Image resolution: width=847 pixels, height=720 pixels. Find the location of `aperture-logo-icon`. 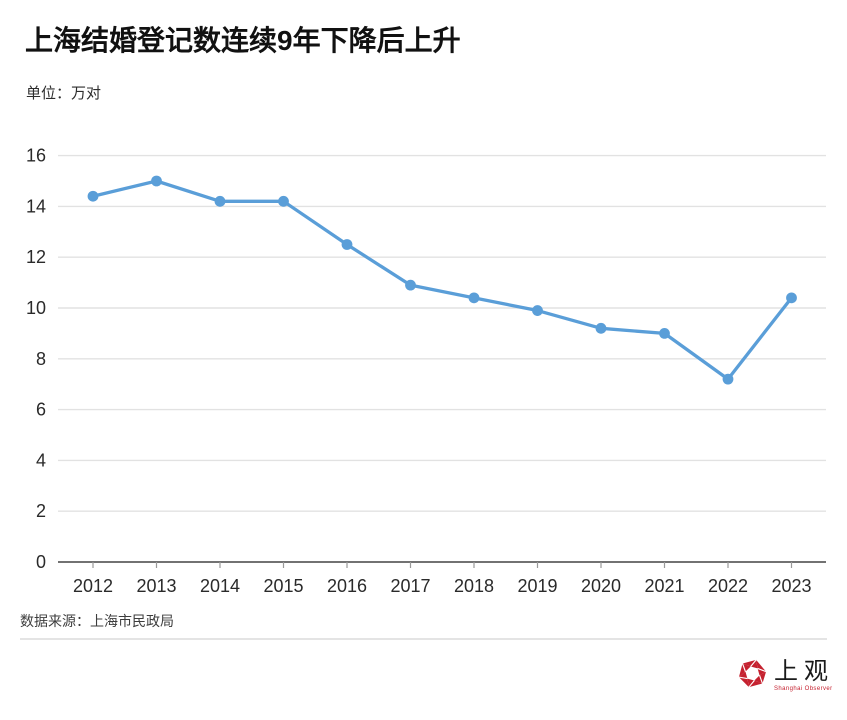

aperture-logo-icon is located at coordinates (752, 676).